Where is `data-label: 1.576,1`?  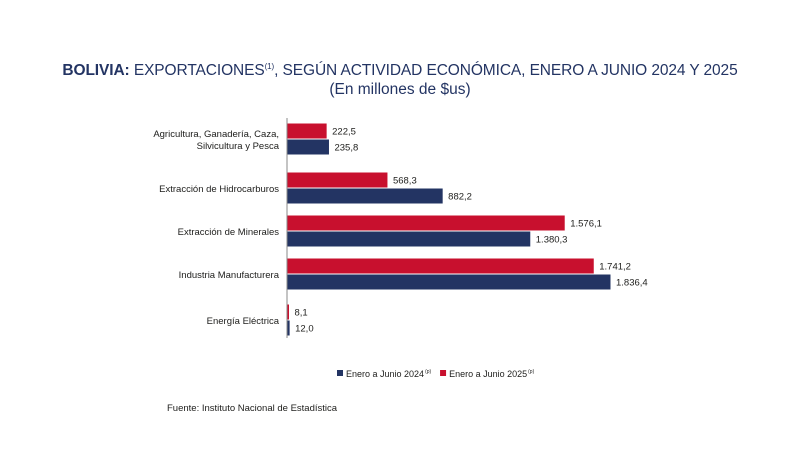
data-label: 1.576,1 is located at coordinates (586, 224).